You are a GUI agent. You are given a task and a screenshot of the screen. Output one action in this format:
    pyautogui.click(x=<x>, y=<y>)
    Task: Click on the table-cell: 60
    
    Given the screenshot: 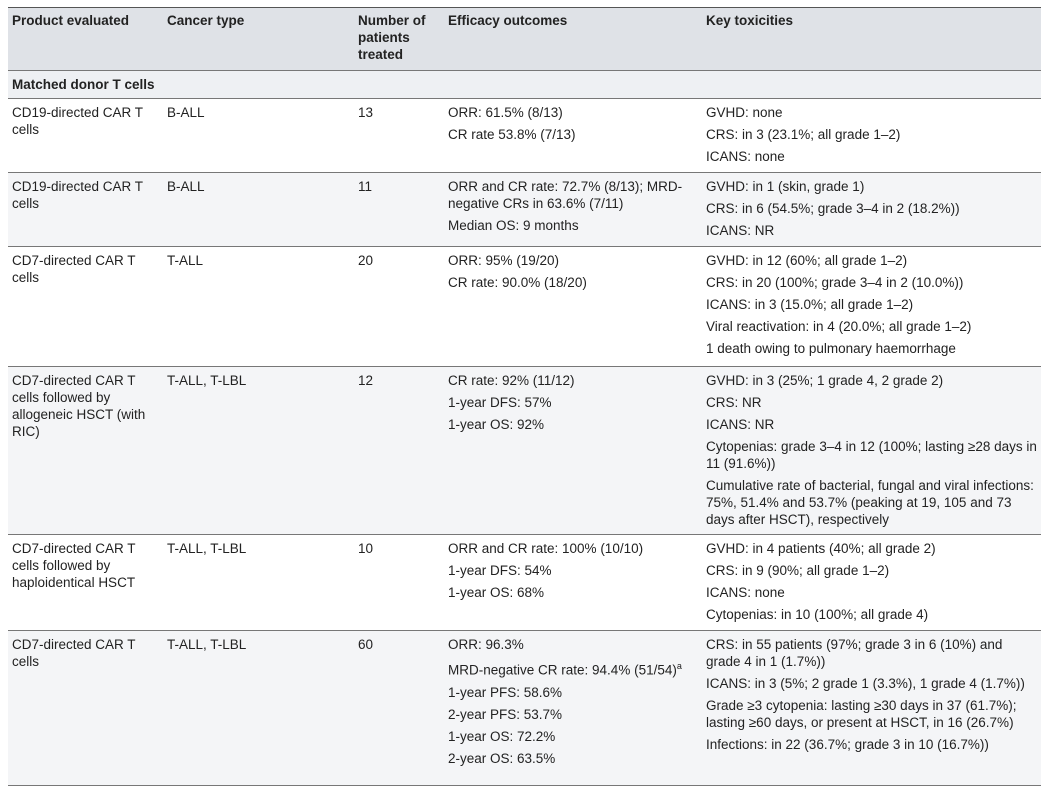 What is the action you would take?
    pyautogui.click(x=399, y=708)
    